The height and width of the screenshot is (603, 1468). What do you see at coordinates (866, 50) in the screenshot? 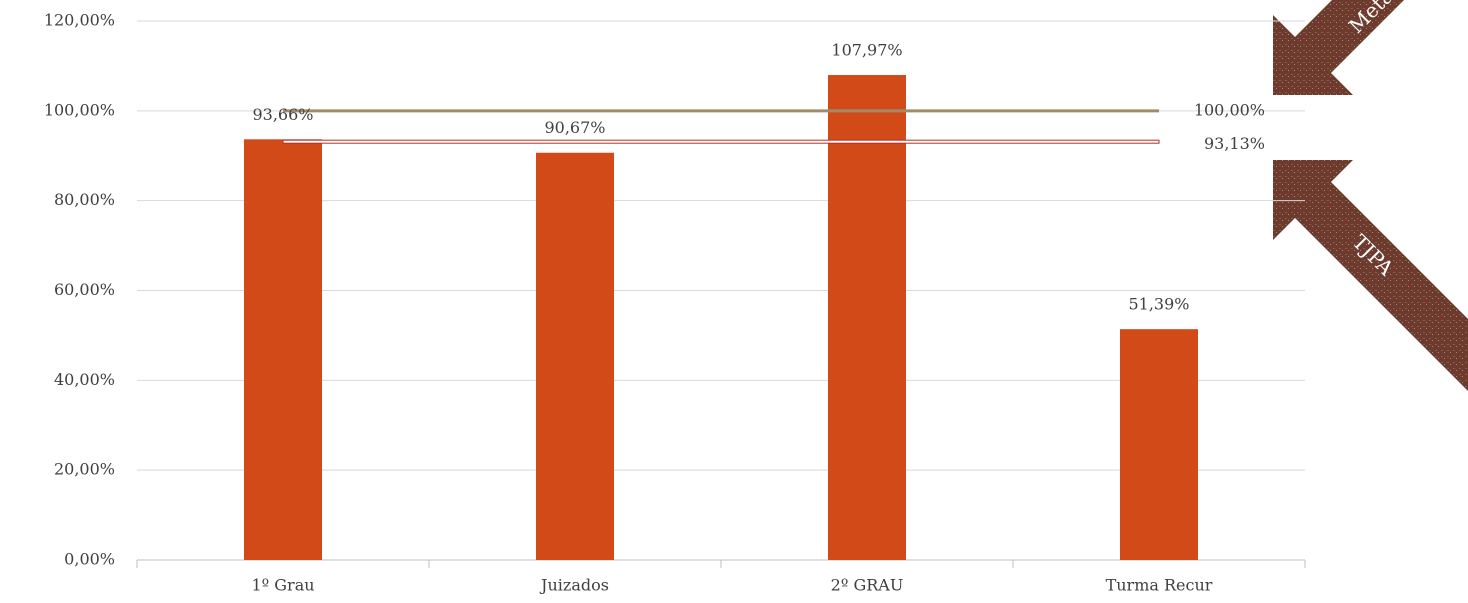
I see `data-label: 107,97%` at bounding box center [866, 50].